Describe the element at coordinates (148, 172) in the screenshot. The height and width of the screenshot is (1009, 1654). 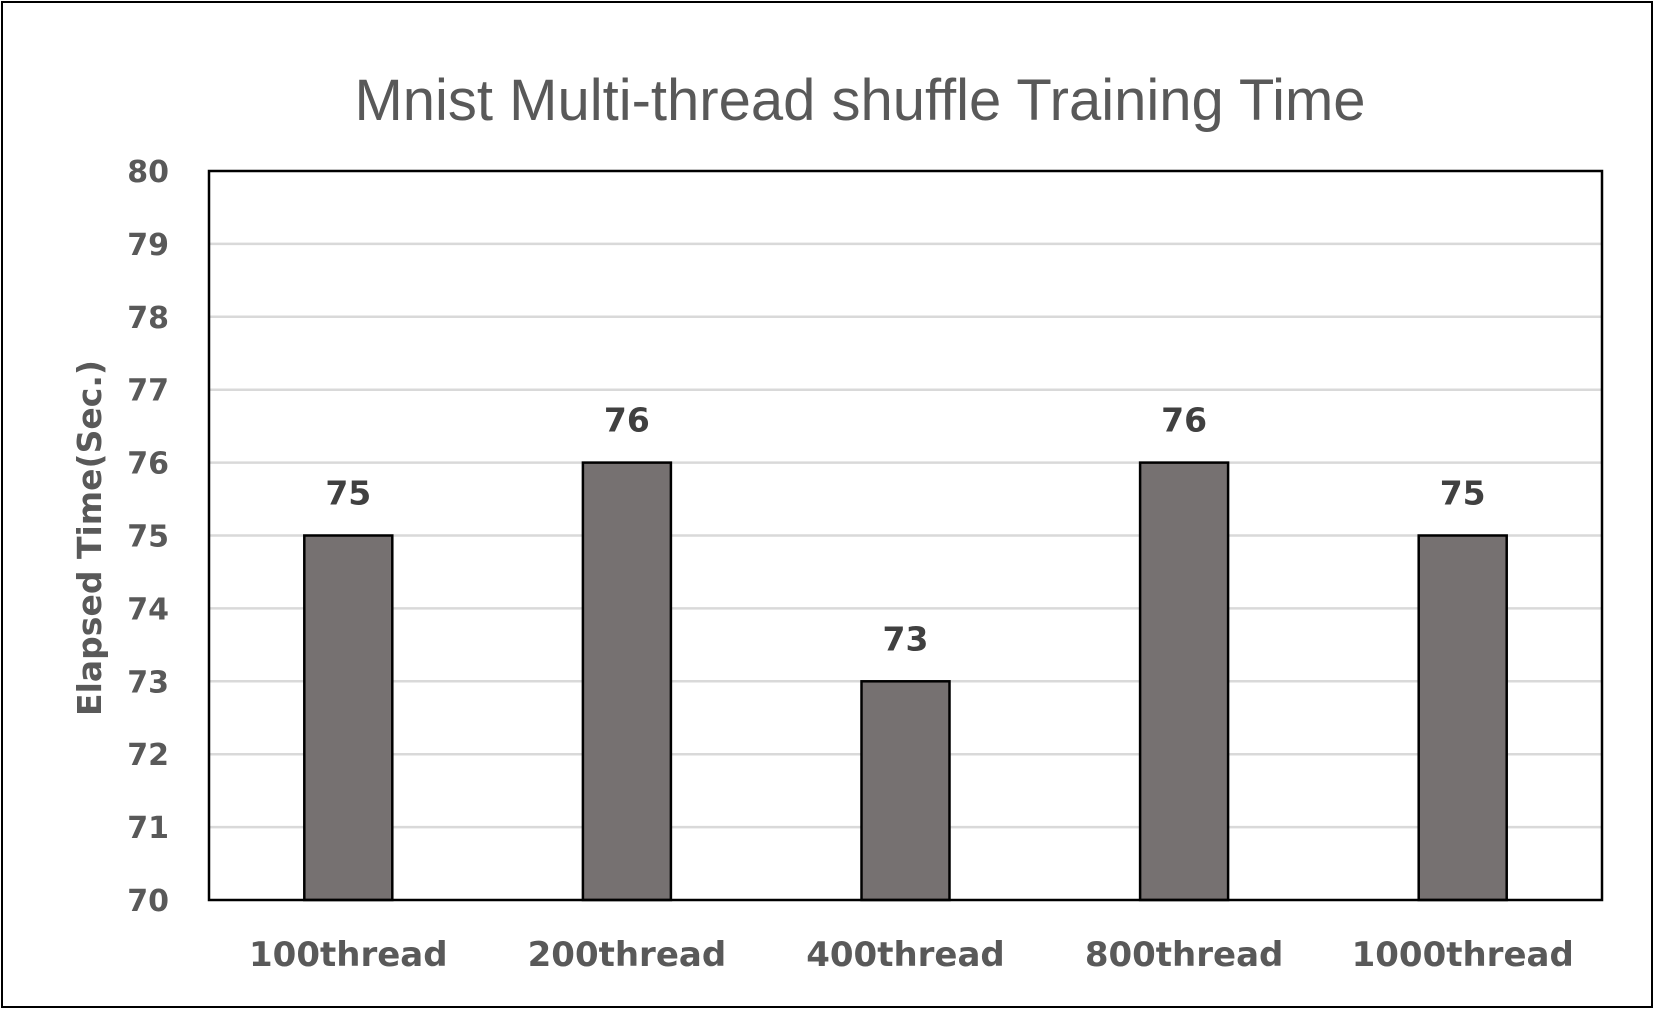
I see `y-tick-label: 80` at that location.